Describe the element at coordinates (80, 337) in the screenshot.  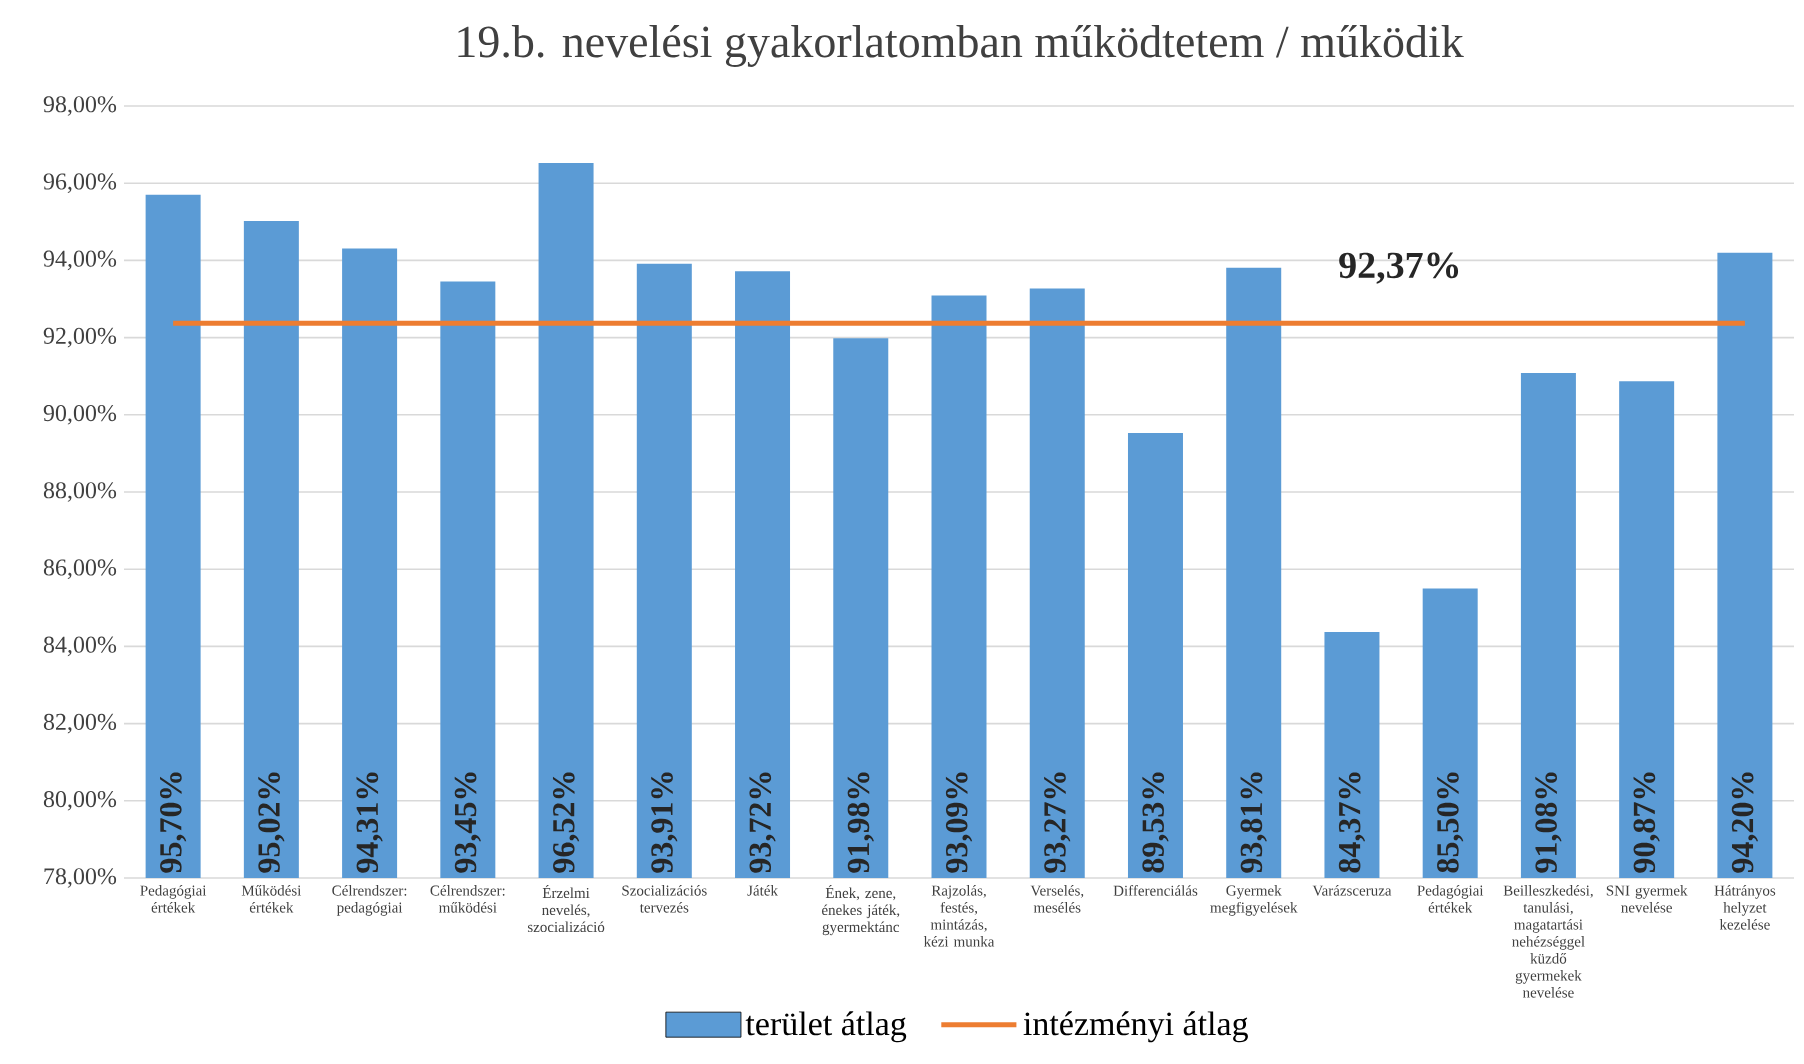
I see `y-tick-label: 92,00%` at that location.